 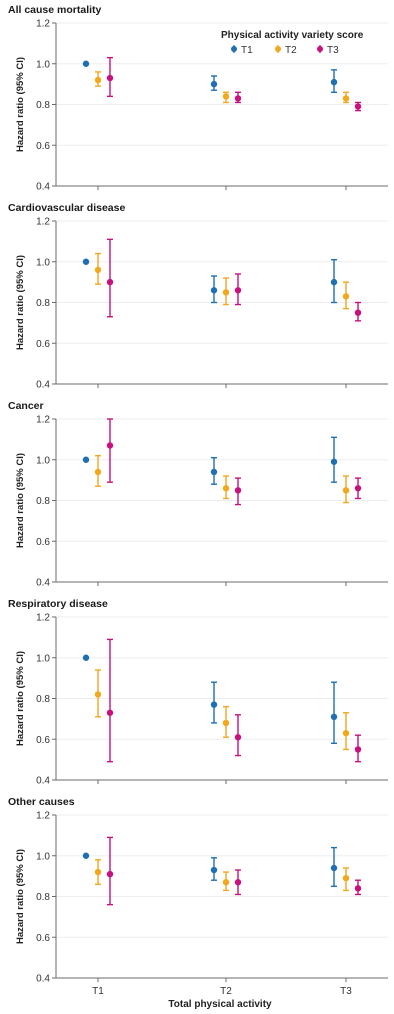 What do you see at coordinates (333, 50) in the screenshot?
I see `legend-label: T3` at bounding box center [333, 50].